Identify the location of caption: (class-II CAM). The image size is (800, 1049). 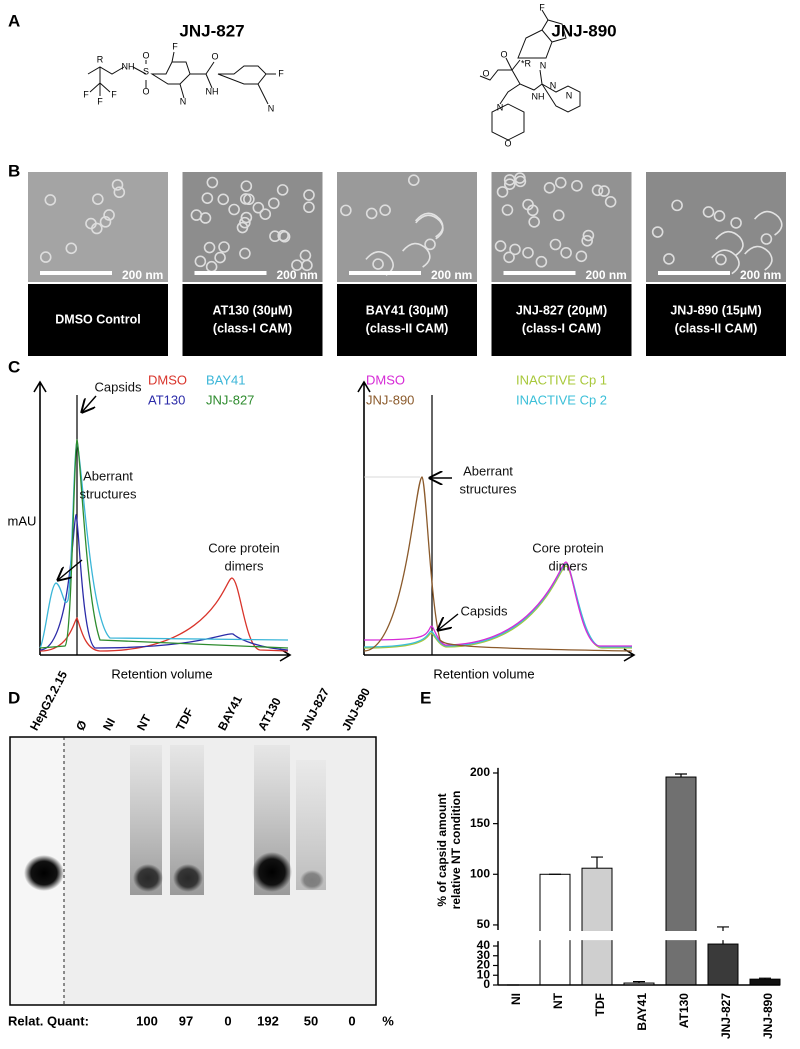
(716, 328).